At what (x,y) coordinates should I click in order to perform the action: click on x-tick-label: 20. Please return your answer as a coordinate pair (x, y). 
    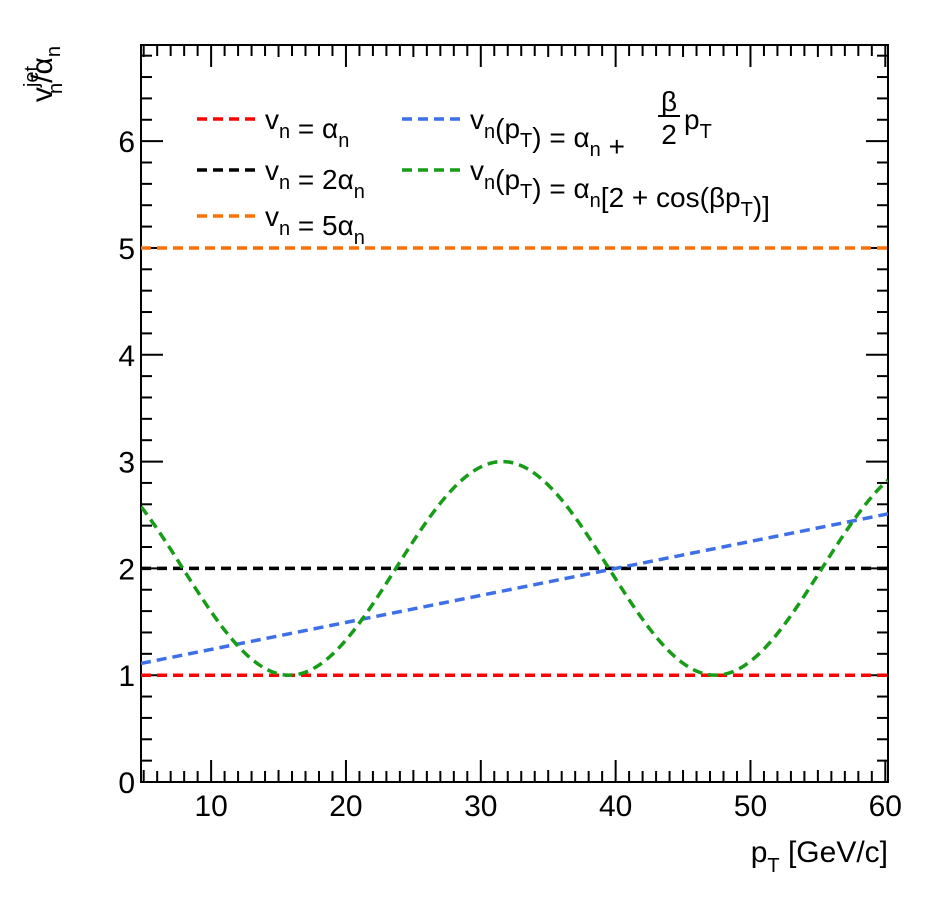
    Looking at the image, I should click on (345, 806).